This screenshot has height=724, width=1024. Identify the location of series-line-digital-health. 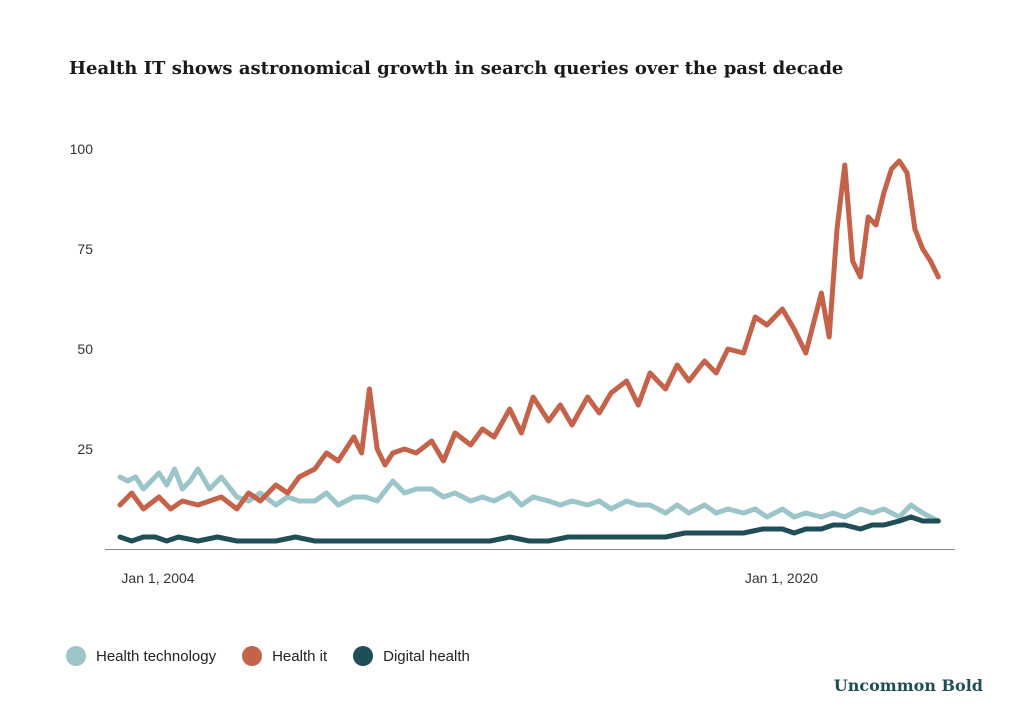
(529, 529).